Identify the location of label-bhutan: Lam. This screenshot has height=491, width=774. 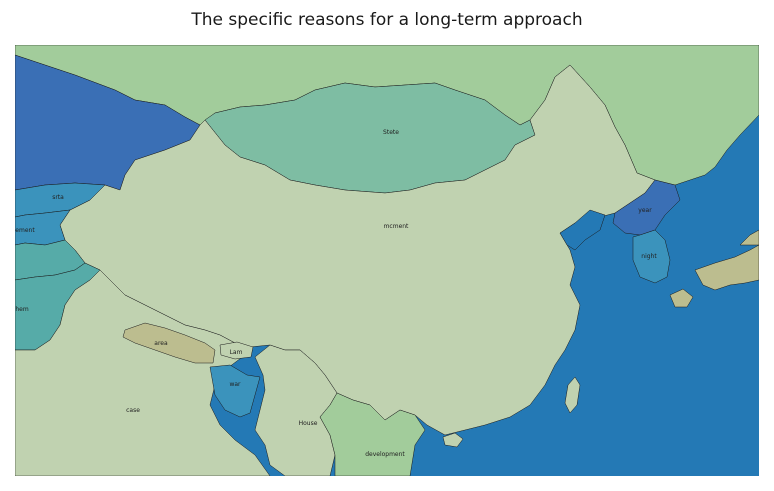
(236, 352).